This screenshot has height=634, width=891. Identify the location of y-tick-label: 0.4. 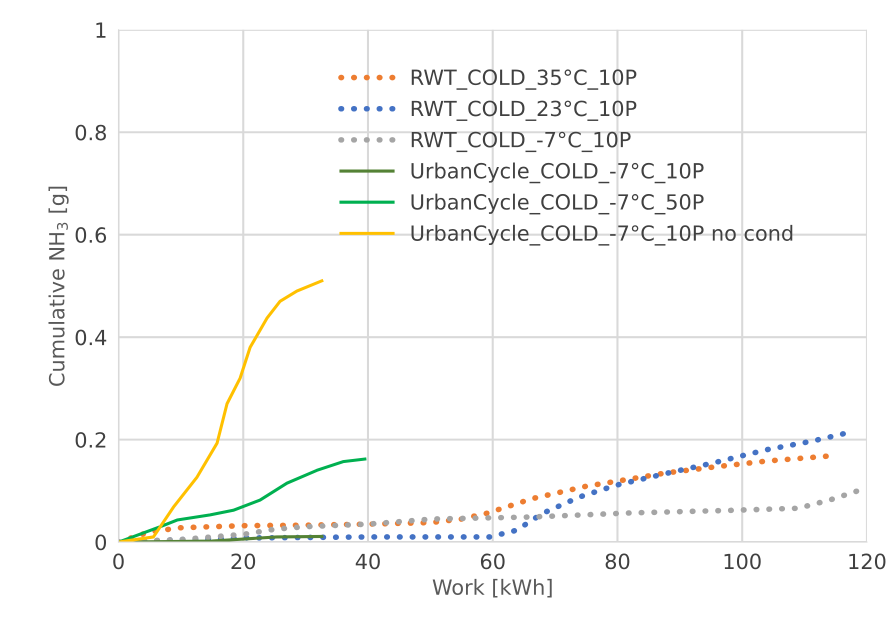
(91, 338).